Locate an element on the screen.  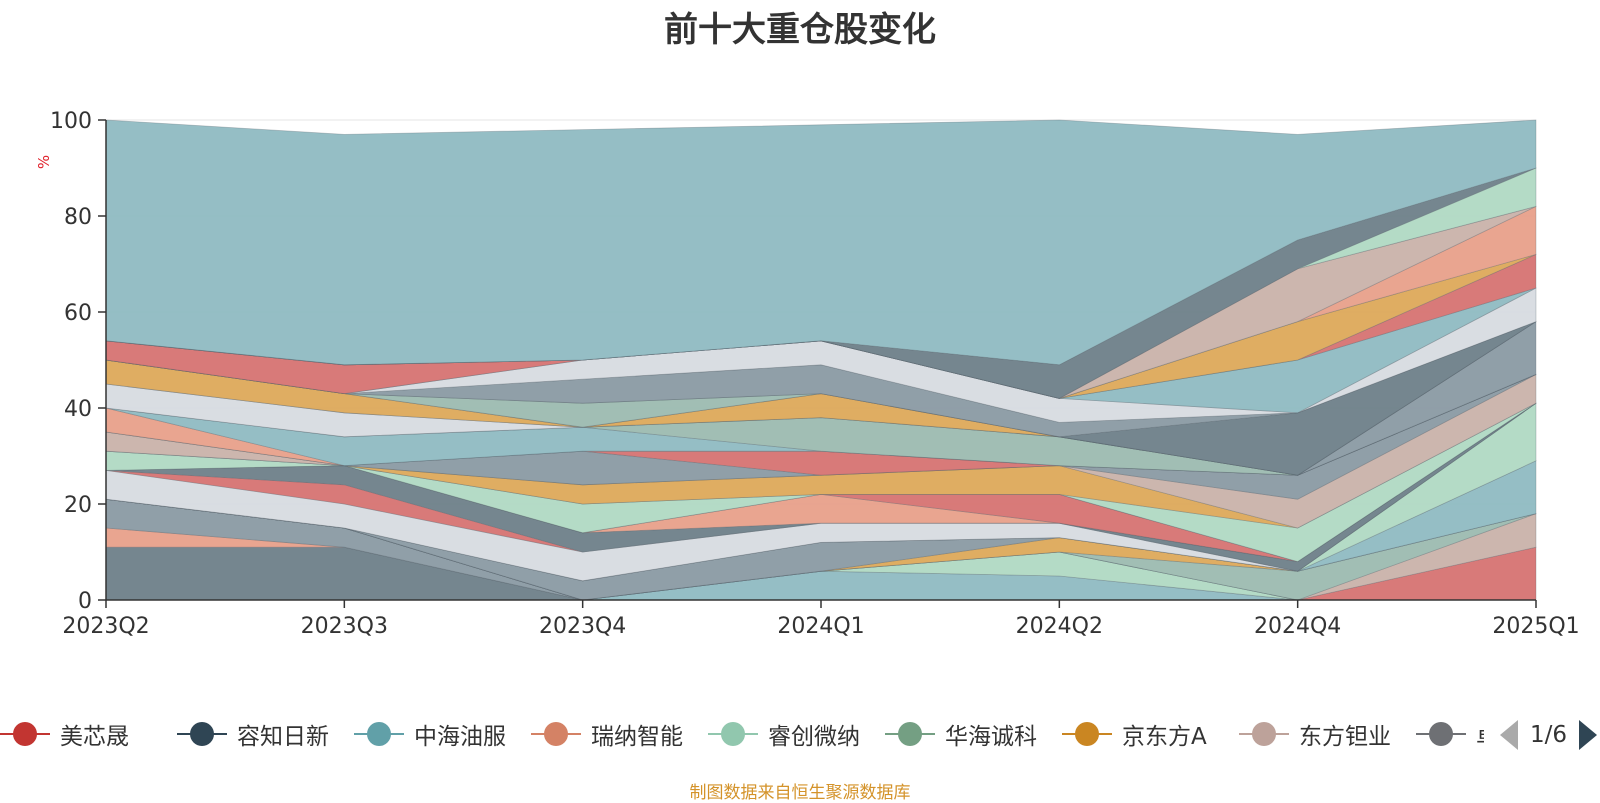
x-tick-label: 2024Q1 is located at coordinates (820, 626).